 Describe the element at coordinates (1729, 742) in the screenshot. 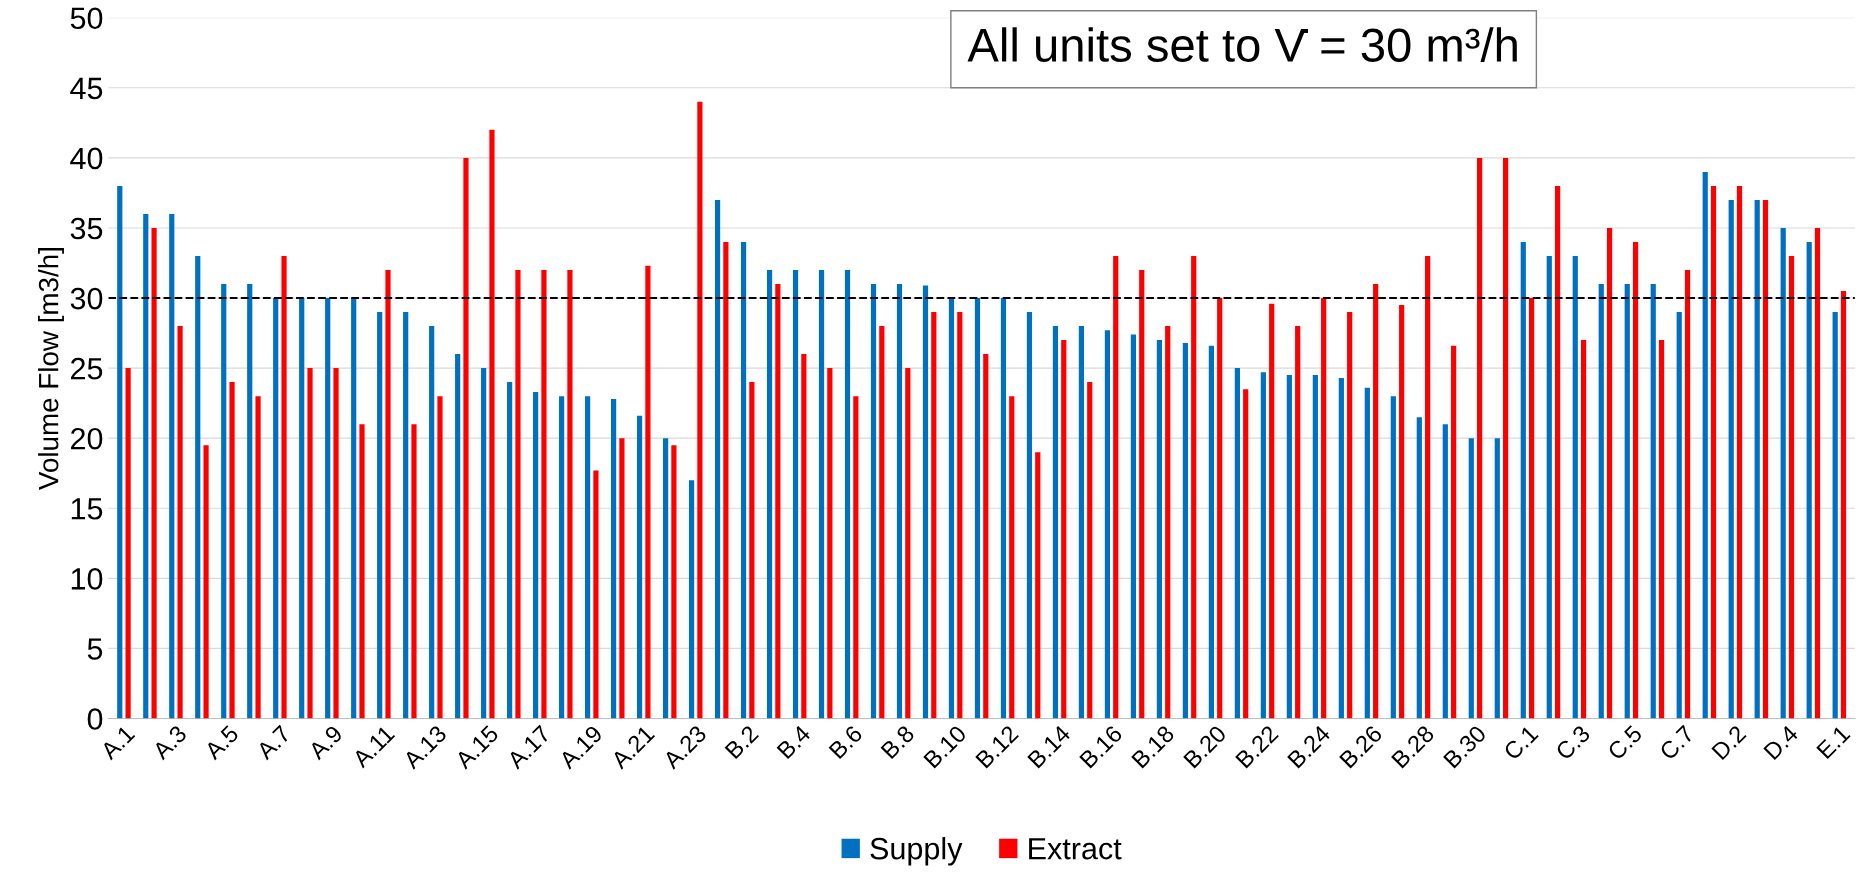

I see `x-tick-label: D.2` at that location.